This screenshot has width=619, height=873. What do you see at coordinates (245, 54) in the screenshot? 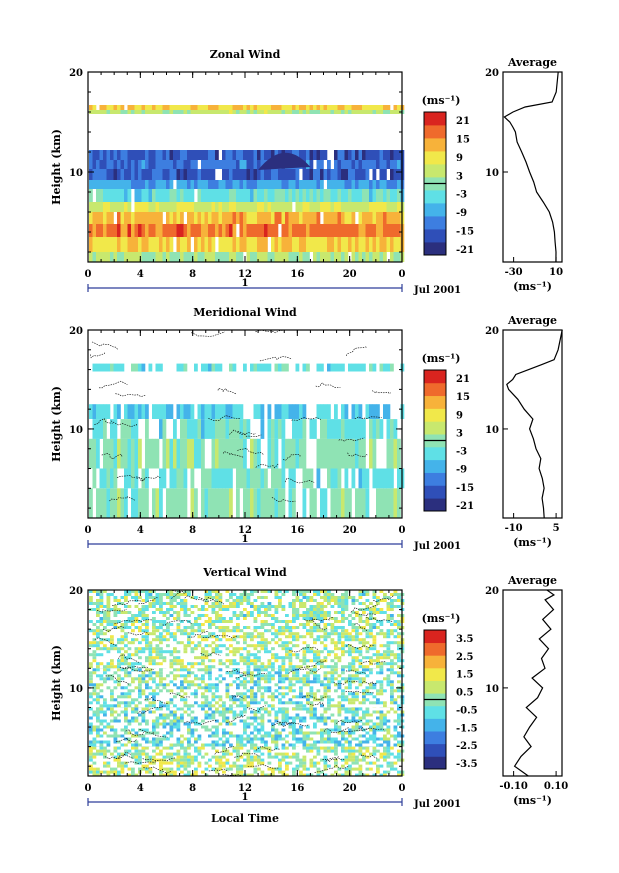
I see `panel-title: Zonal Wind` at bounding box center [245, 54].